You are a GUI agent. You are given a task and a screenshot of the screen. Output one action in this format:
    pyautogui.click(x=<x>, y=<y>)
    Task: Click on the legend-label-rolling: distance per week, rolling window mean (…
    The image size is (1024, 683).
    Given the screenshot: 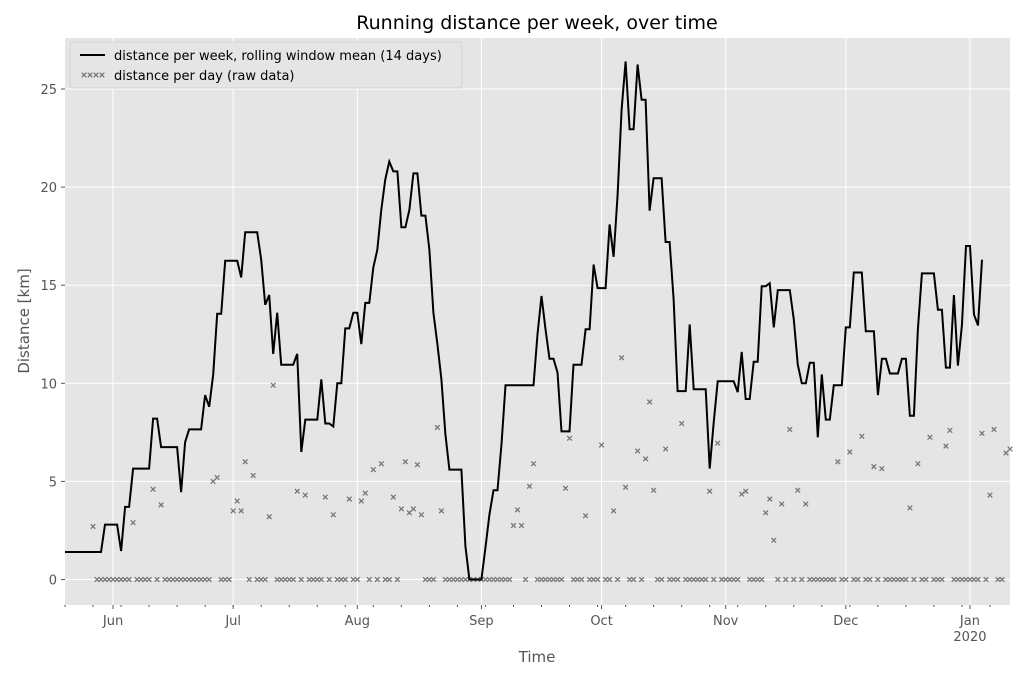 What is the action you would take?
    pyautogui.click(x=278, y=56)
    